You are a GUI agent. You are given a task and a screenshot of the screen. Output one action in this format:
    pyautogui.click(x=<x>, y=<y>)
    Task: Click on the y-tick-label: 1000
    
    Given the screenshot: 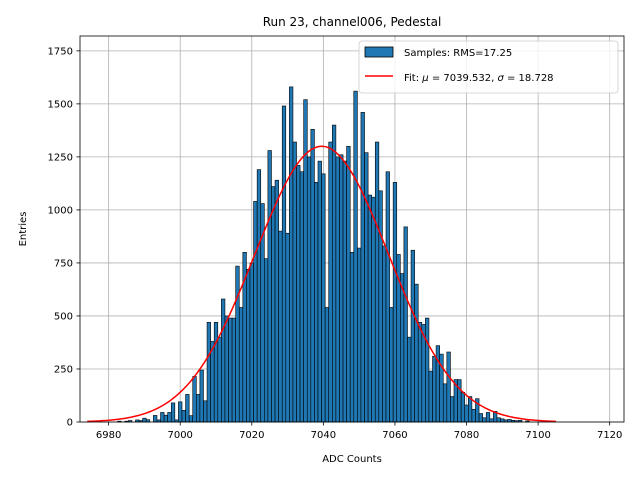 What is the action you would take?
    pyautogui.click(x=60, y=210)
    